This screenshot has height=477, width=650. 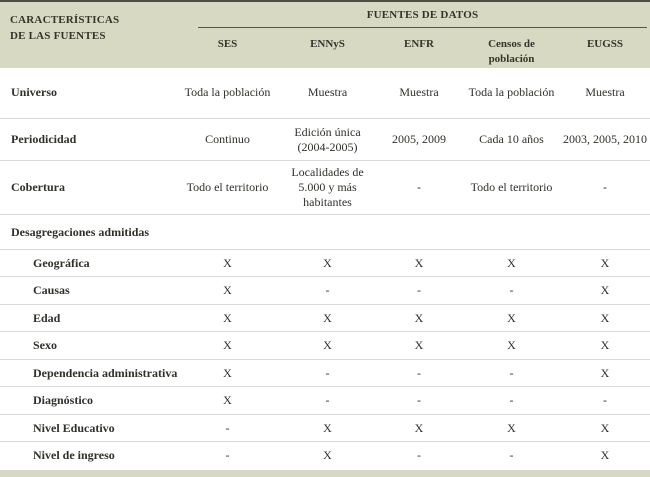 What do you see at coordinates (87, 263) in the screenshot?
I see `row-label: Geográfica` at bounding box center [87, 263].